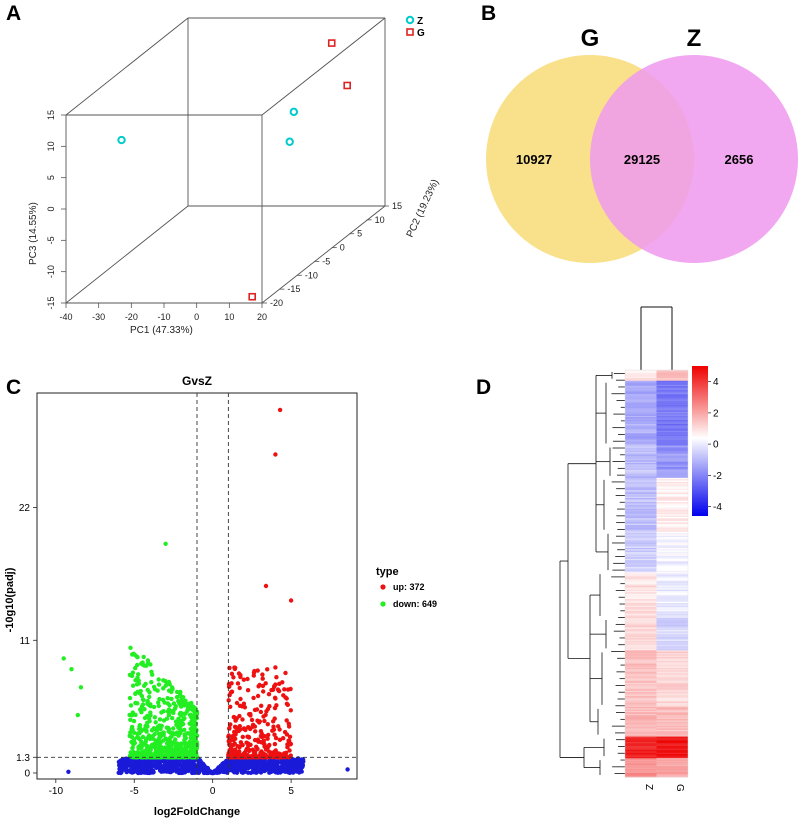 This screenshot has width=809, height=822. What do you see at coordinates (700, 441) in the screenshot?
I see `colorbar` at bounding box center [700, 441].